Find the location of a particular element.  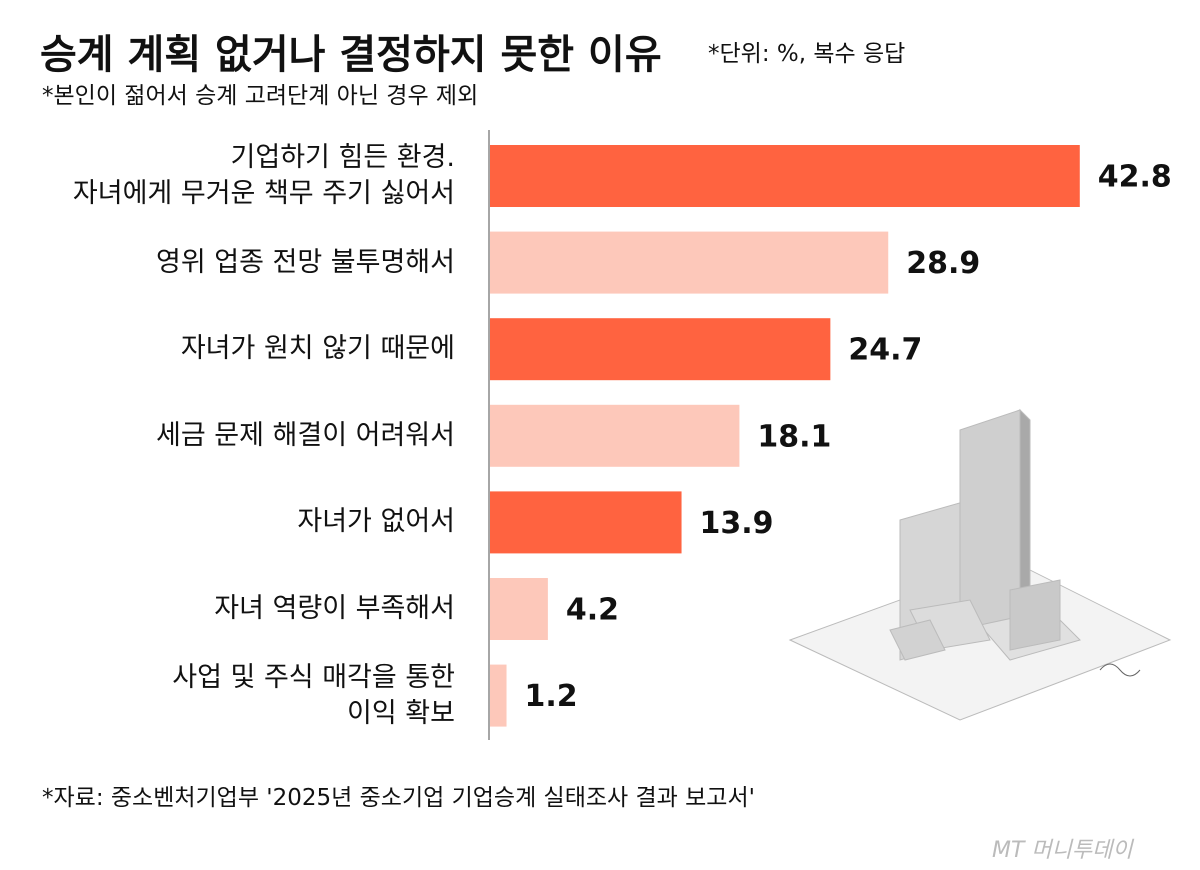

value-label: 28.9 is located at coordinates (943, 263).